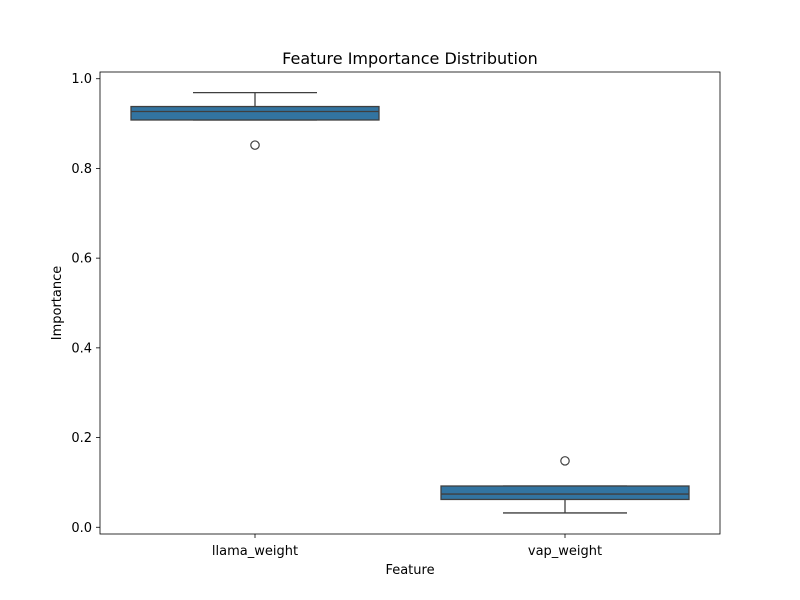  I want to click on x-tick-label: llama_weight, so click(255, 551).